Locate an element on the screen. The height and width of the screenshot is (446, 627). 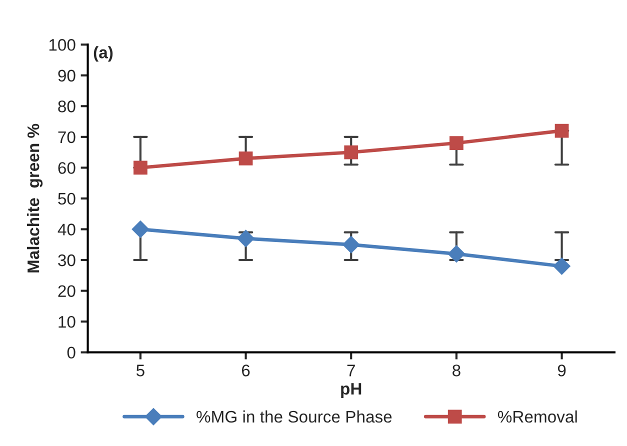
y-tick-label: 20 is located at coordinates (67, 291).